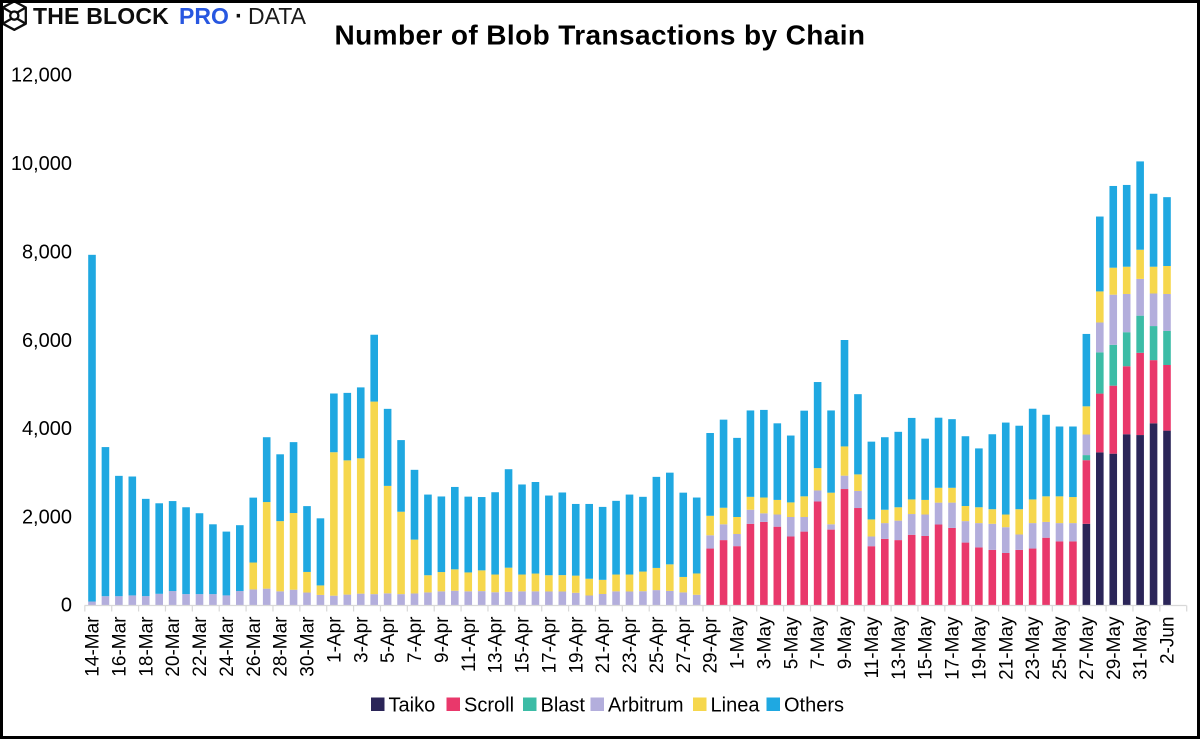 This screenshot has height=739, width=1200. I want to click on svg-text: 24-Mar, so click(227, 646).